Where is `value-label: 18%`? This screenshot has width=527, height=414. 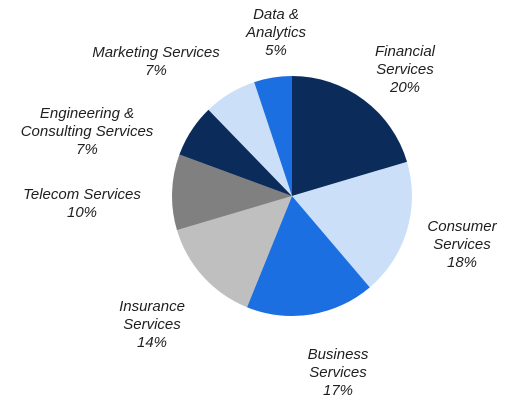 value-label: 18% is located at coordinates (462, 262).